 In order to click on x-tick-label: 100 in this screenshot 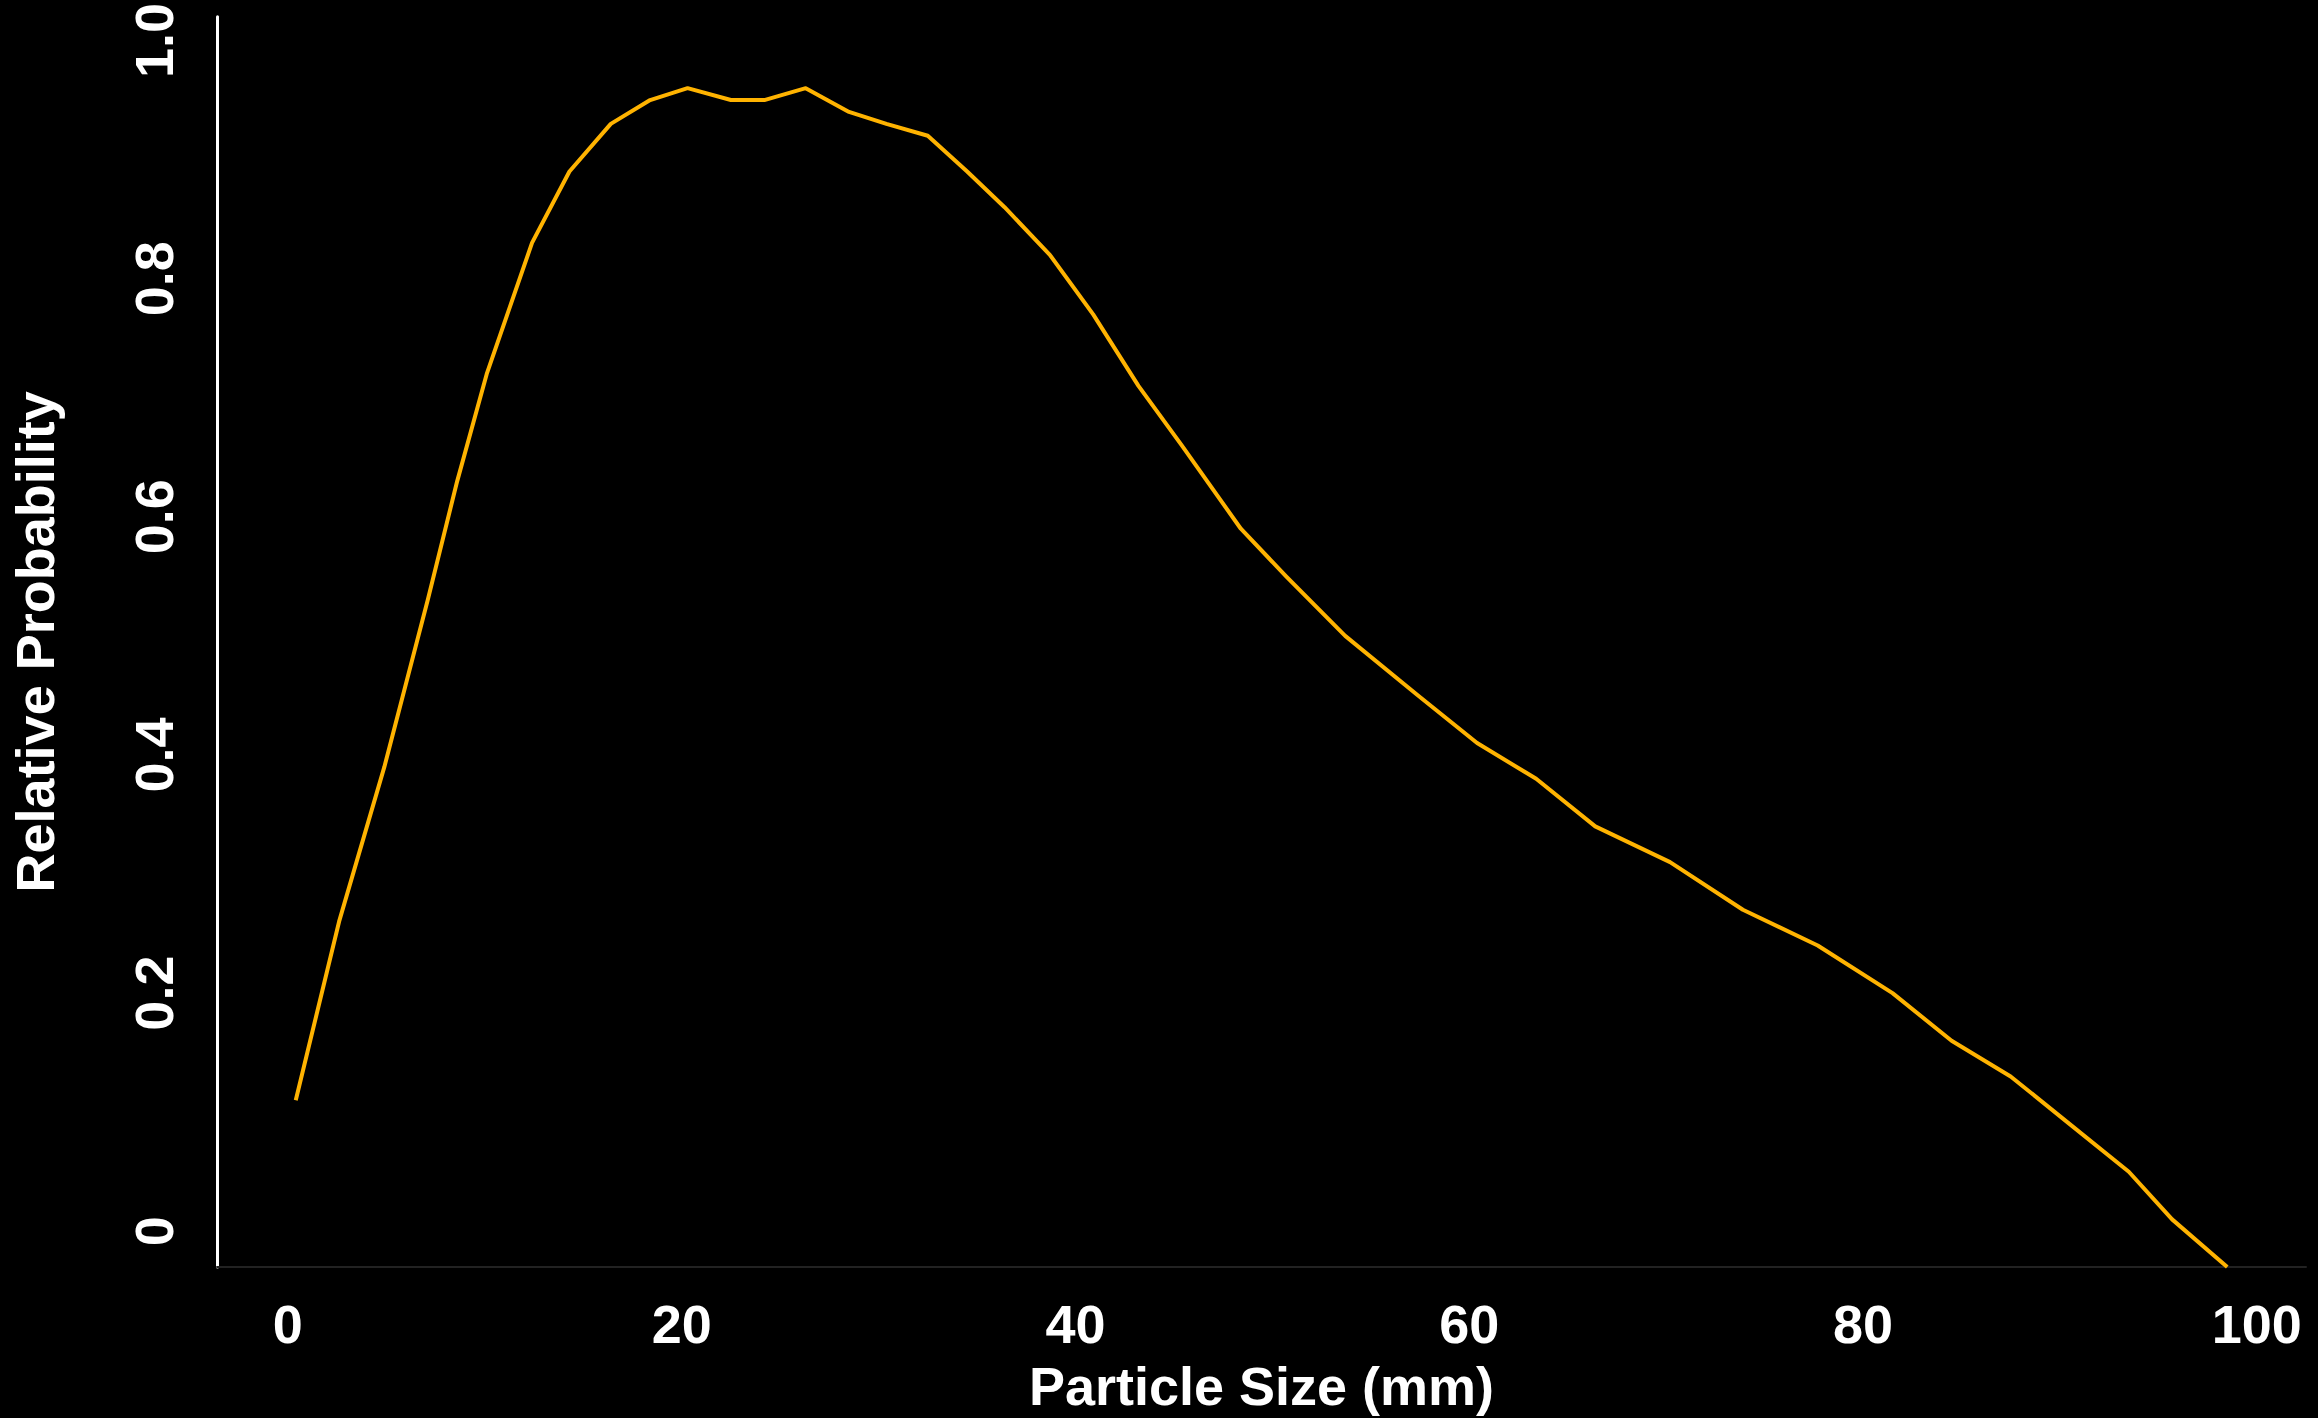, I will do `click(2256, 1324)`.